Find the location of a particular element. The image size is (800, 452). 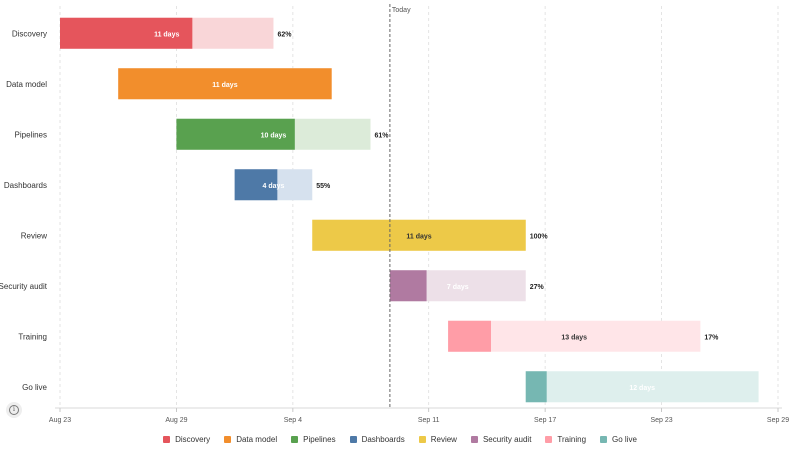

task-bar-group: 4 days 55% is located at coordinates (282, 185).